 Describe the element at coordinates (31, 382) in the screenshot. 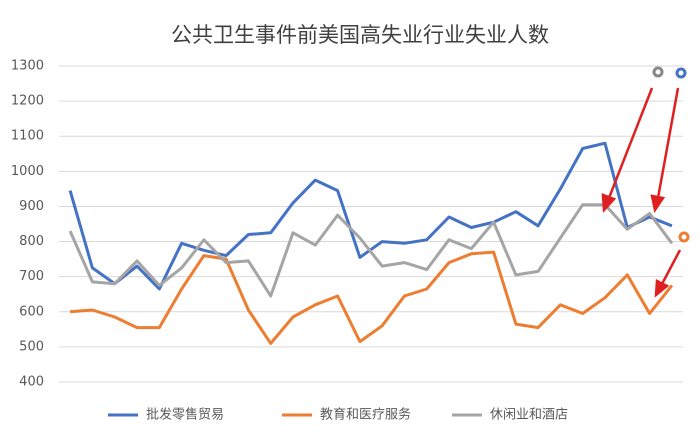

I see `y-tick-label: 400` at that location.